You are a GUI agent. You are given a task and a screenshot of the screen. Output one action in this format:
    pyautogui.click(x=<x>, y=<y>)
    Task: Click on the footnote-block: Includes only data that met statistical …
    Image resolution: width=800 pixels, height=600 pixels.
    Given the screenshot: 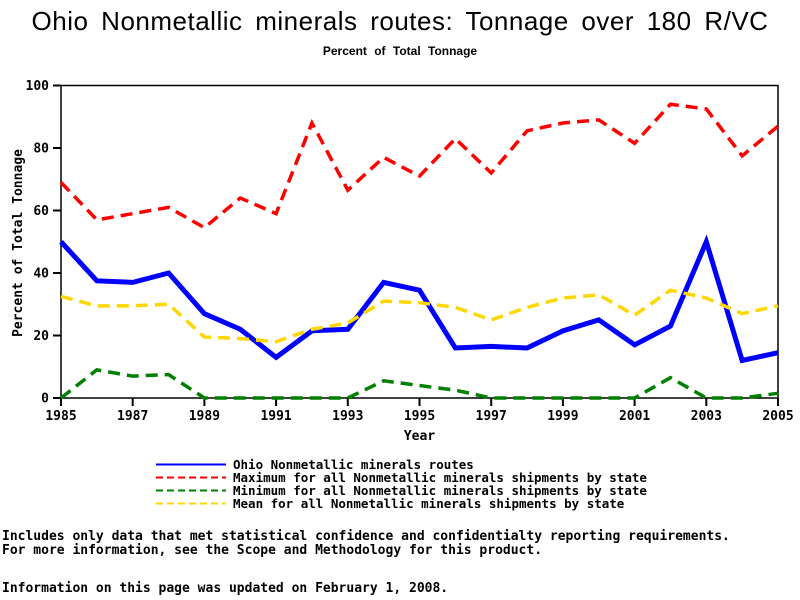 What is the action you would take?
    pyautogui.click(x=366, y=544)
    